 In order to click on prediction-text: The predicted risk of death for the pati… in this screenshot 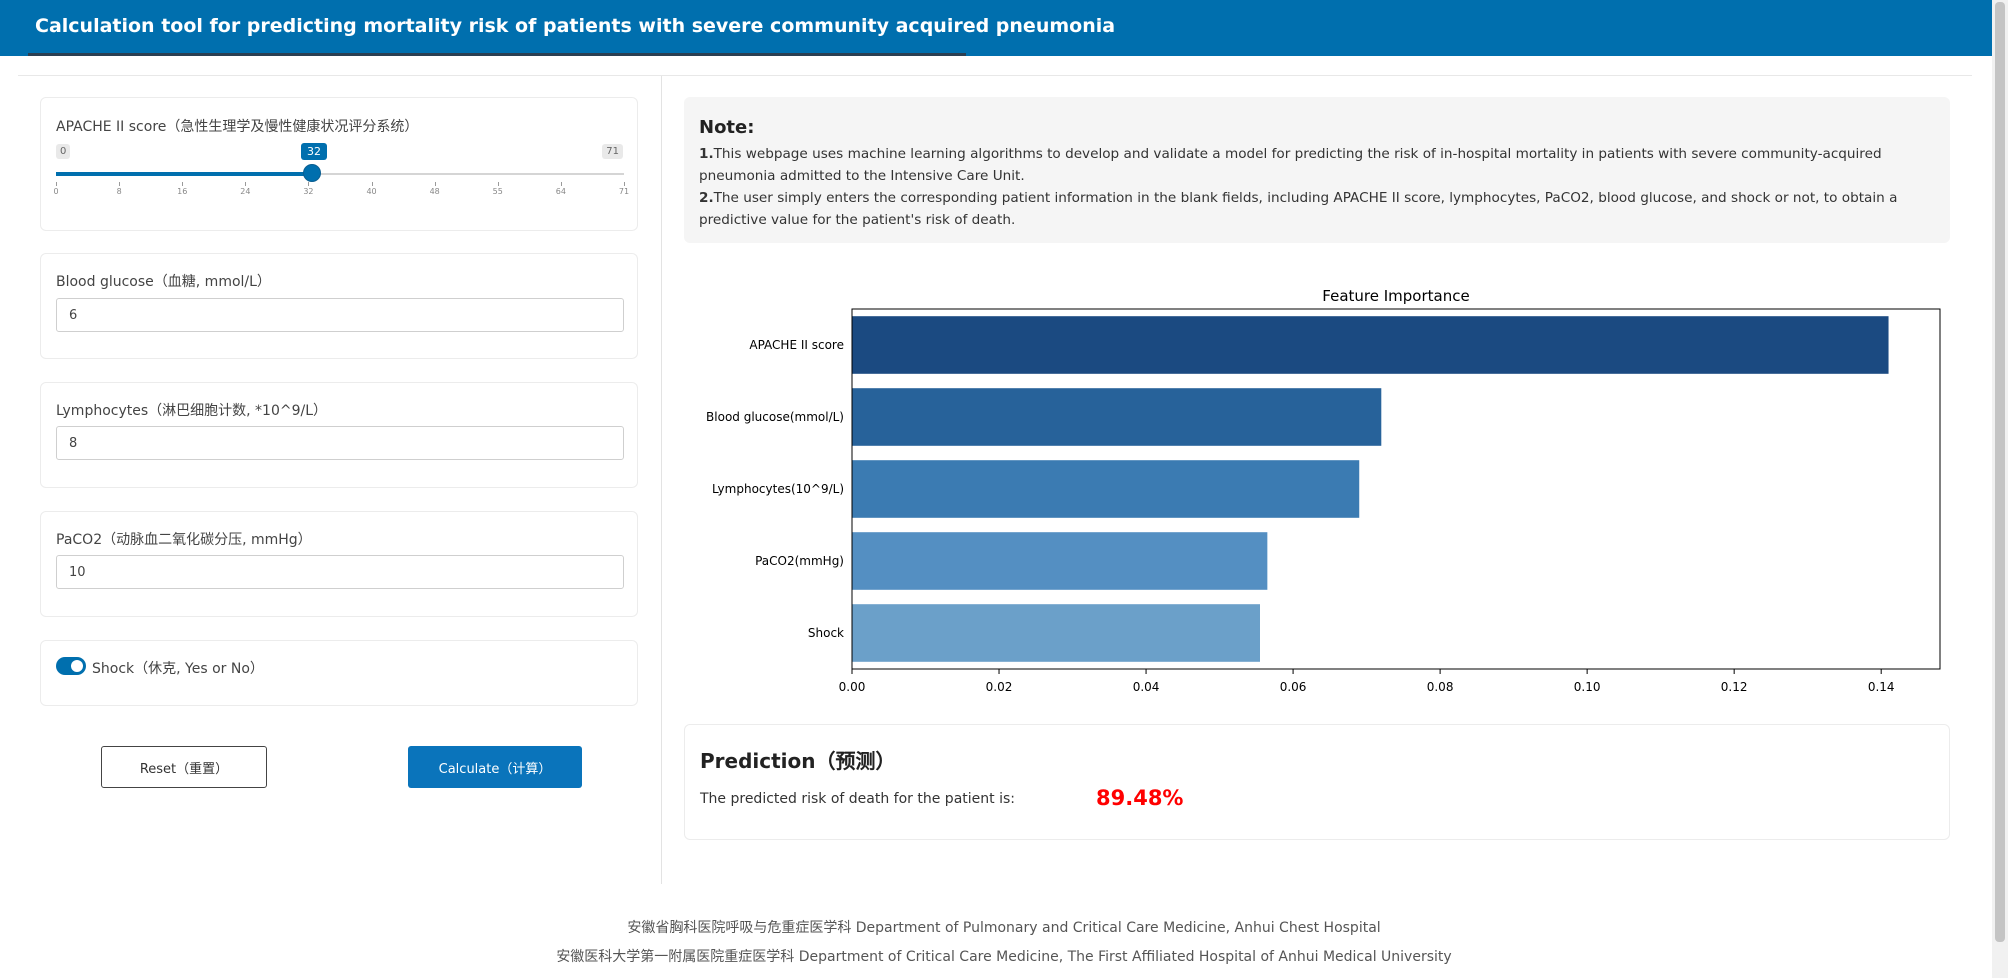, I will do `click(857, 799)`.